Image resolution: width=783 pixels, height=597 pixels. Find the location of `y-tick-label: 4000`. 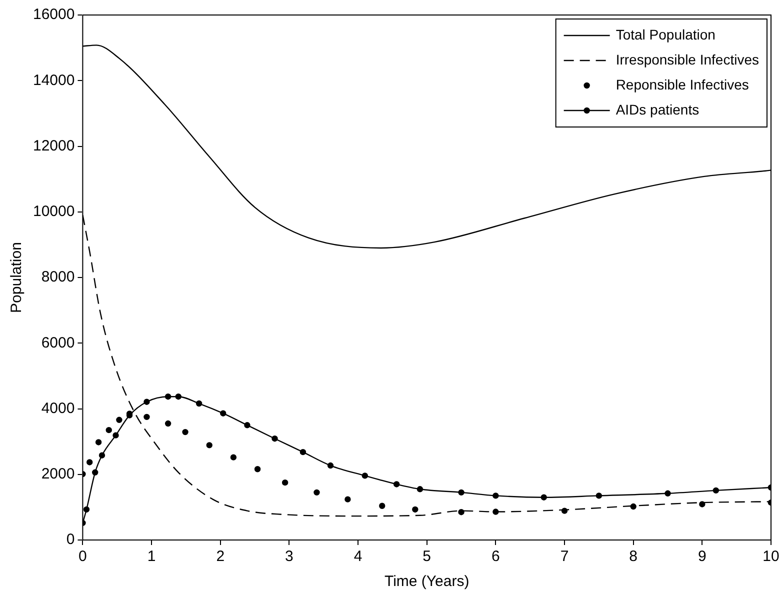

y-tick-label: 4000 is located at coordinates (58, 408).